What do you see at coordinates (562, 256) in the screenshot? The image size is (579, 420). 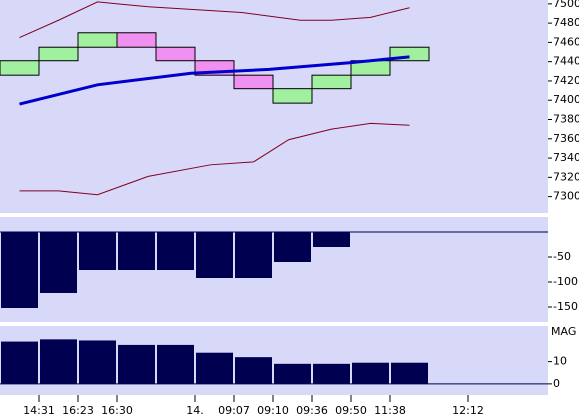 I see `y-tick-label: -50` at bounding box center [562, 256].